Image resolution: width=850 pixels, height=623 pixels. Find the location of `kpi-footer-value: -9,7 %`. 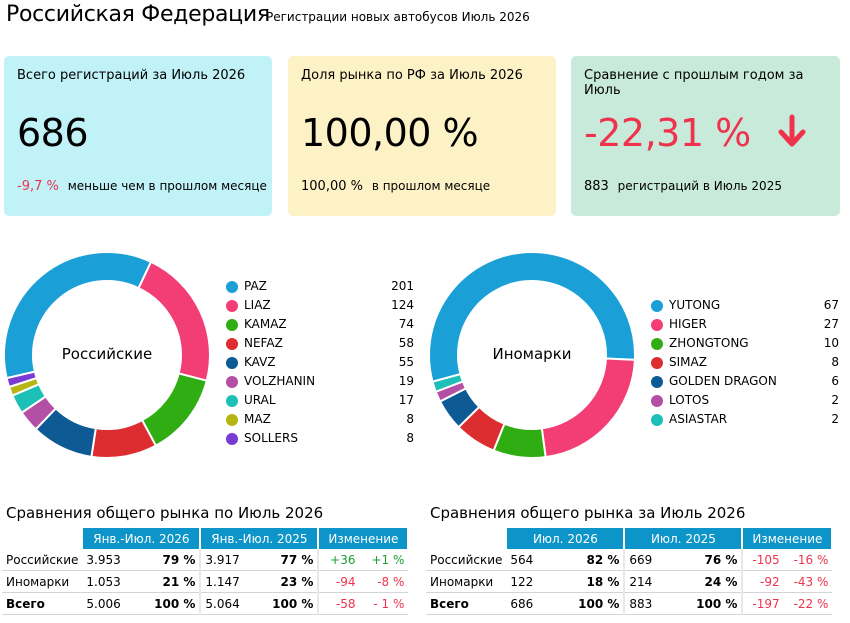

kpi-footer-value: -9,7 % is located at coordinates (38, 186).